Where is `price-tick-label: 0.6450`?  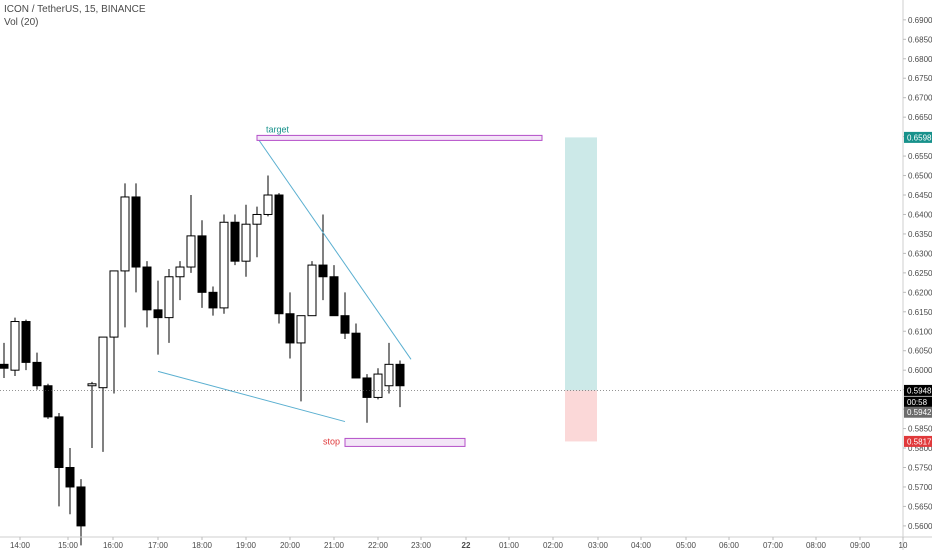
price-tick-label: 0.6450 is located at coordinates (920, 195).